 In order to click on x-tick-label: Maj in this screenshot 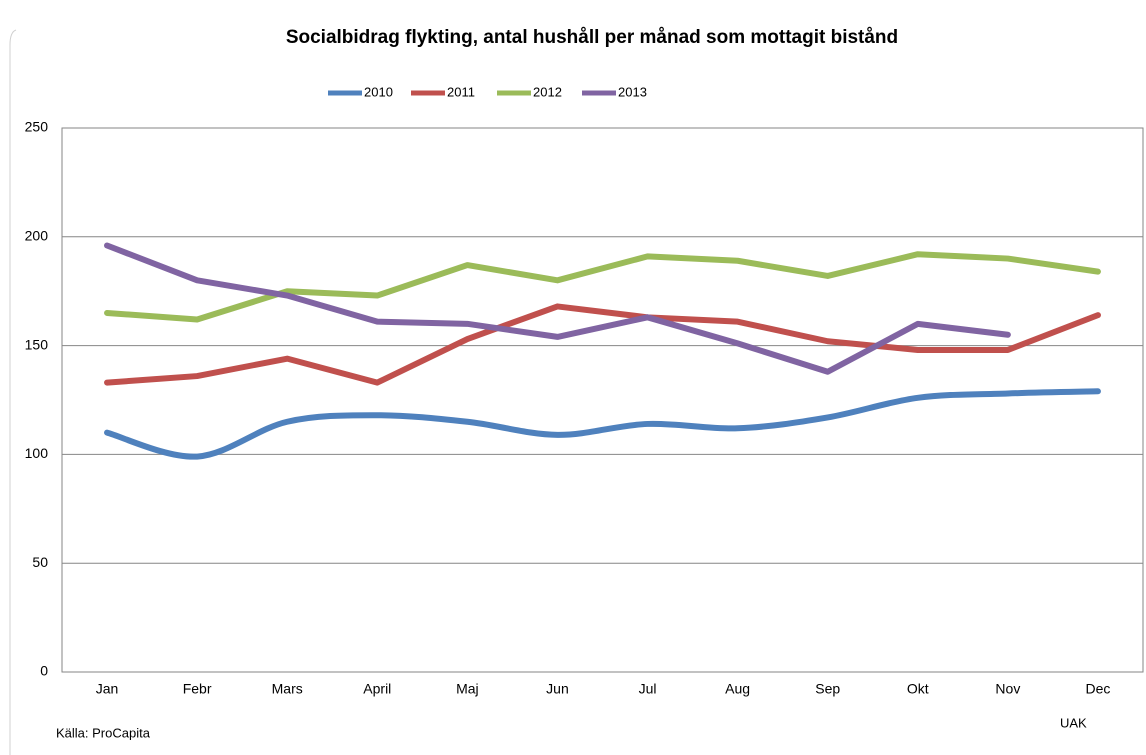, I will do `click(467, 689)`.